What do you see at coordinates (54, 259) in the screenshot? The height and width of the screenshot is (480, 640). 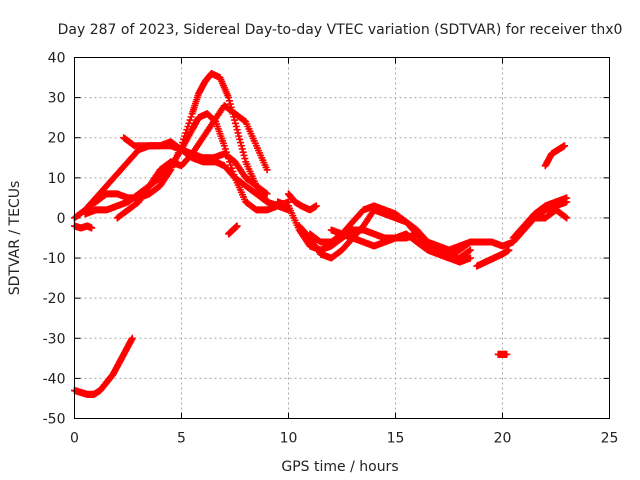 I see `y-tick-label: -10` at bounding box center [54, 259].